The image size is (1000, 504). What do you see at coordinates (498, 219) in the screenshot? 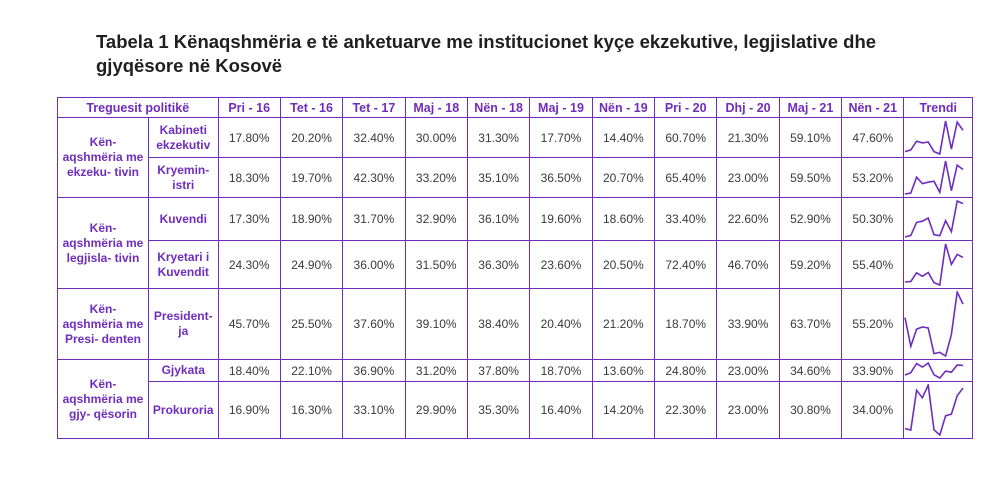
I see `value-cell: 36.10%` at bounding box center [498, 219].